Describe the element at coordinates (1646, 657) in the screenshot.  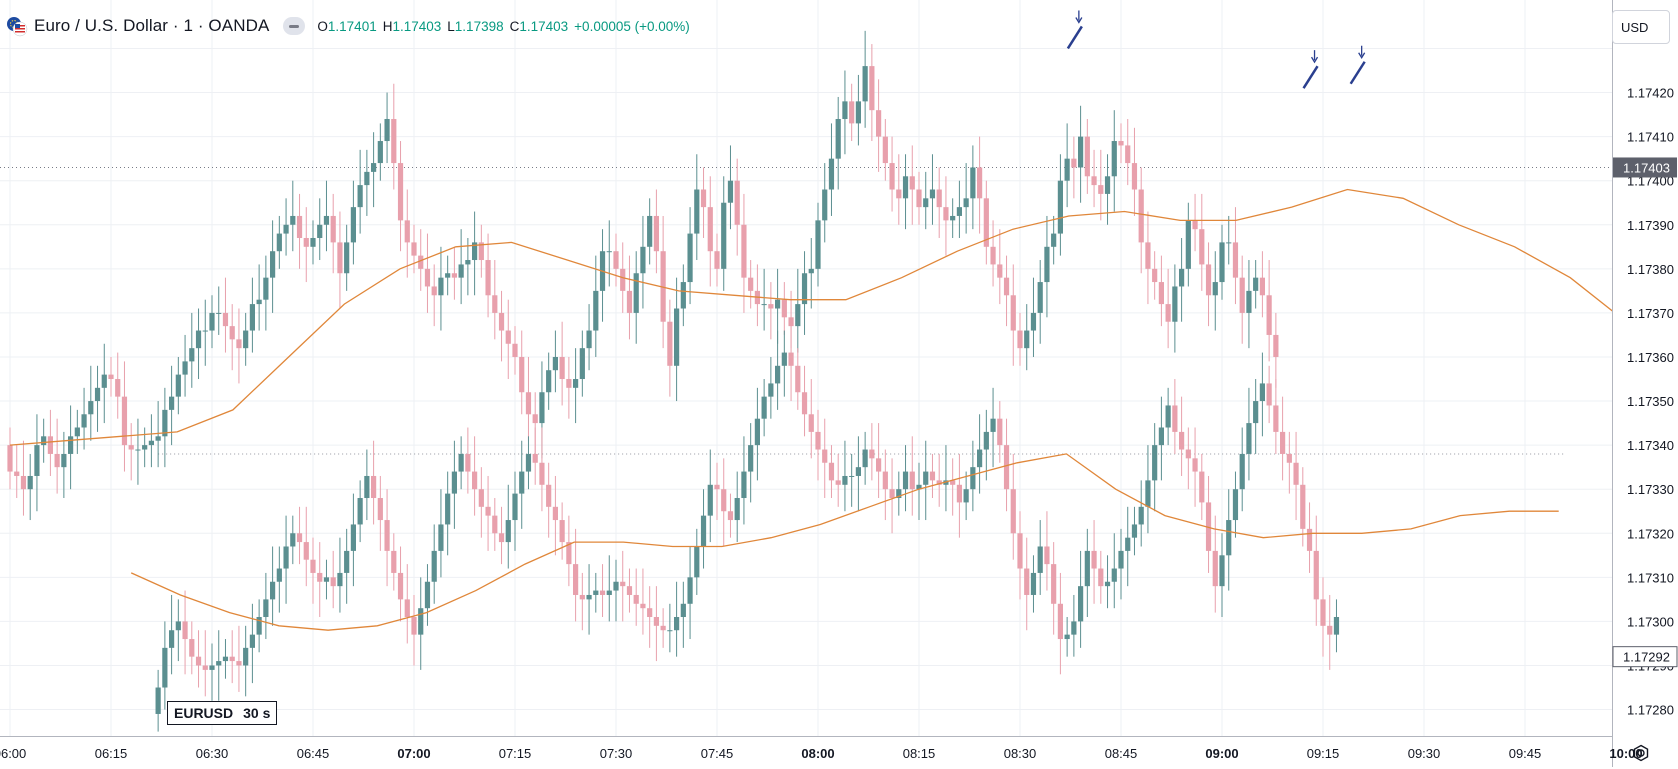
I see `secondary-price-label: 1.17292` at that location.